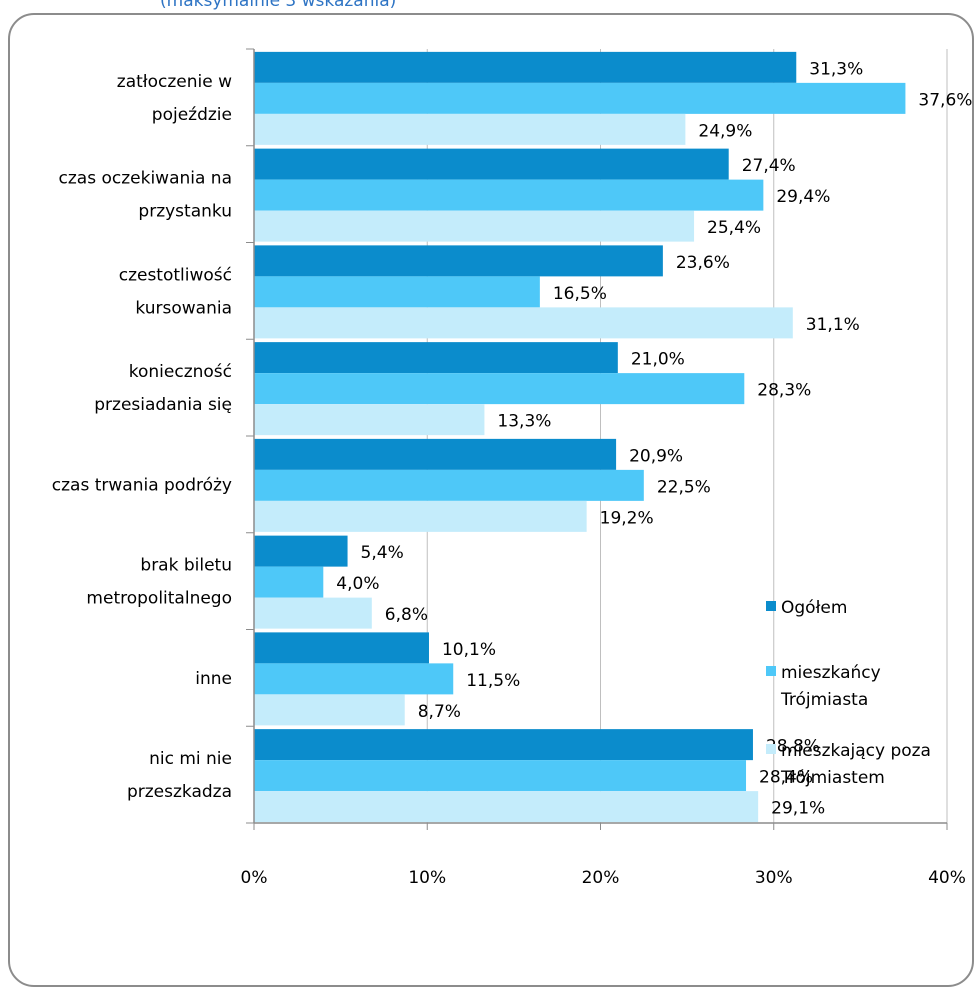 This screenshot has width=976, height=991. What do you see at coordinates (175, 275) in the screenshot?
I see `category-label: czestotliwość` at bounding box center [175, 275].